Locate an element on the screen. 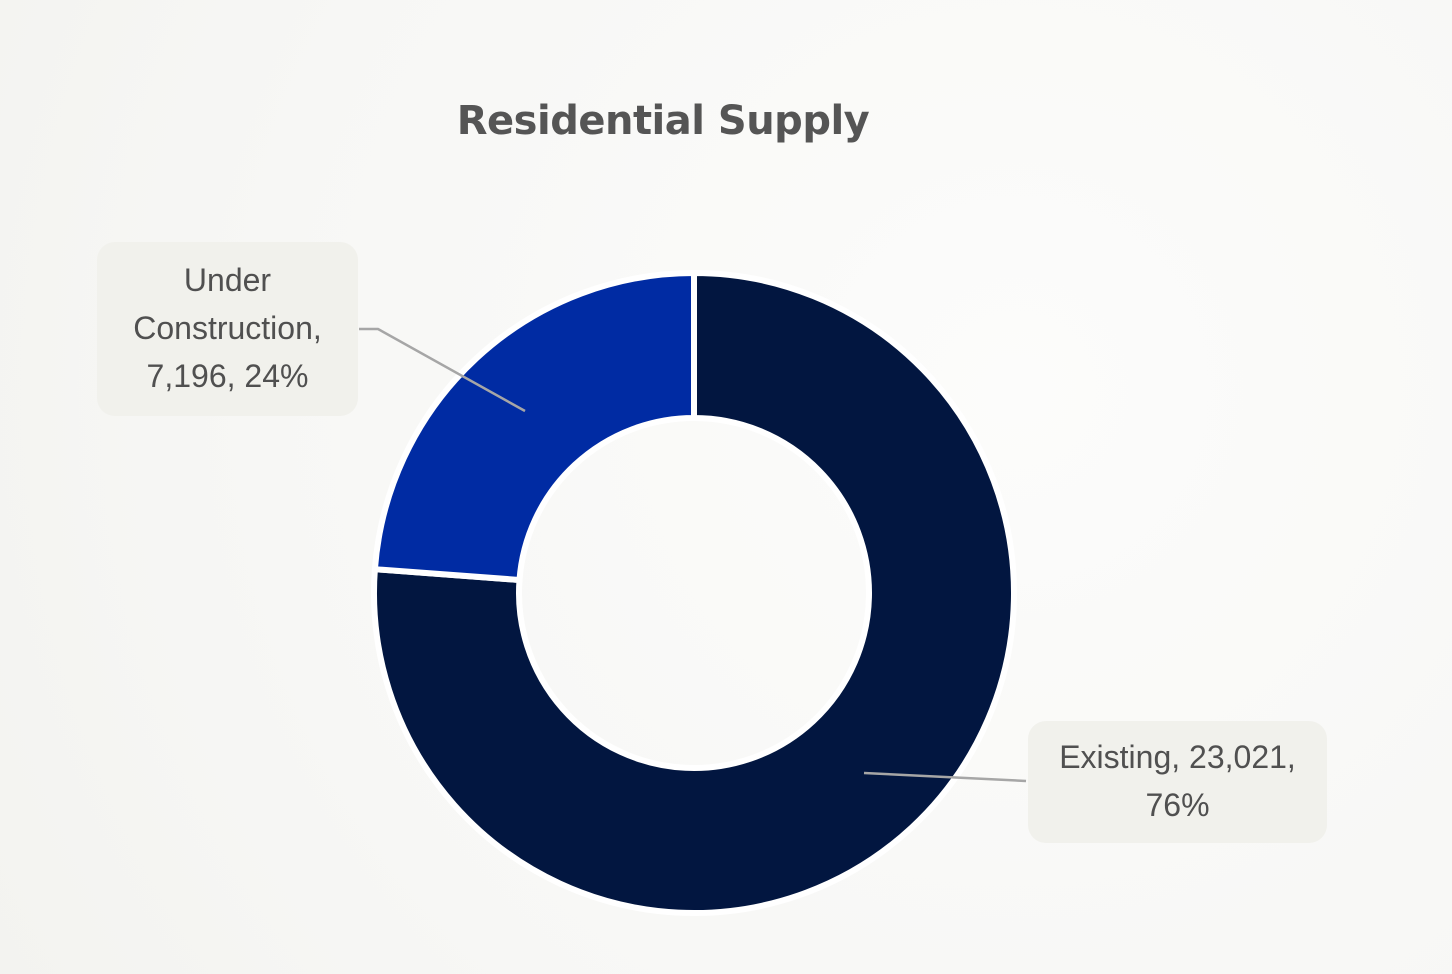 This screenshot has height=974, width=1452. label-under-line-2: Construction, is located at coordinates (227, 328).